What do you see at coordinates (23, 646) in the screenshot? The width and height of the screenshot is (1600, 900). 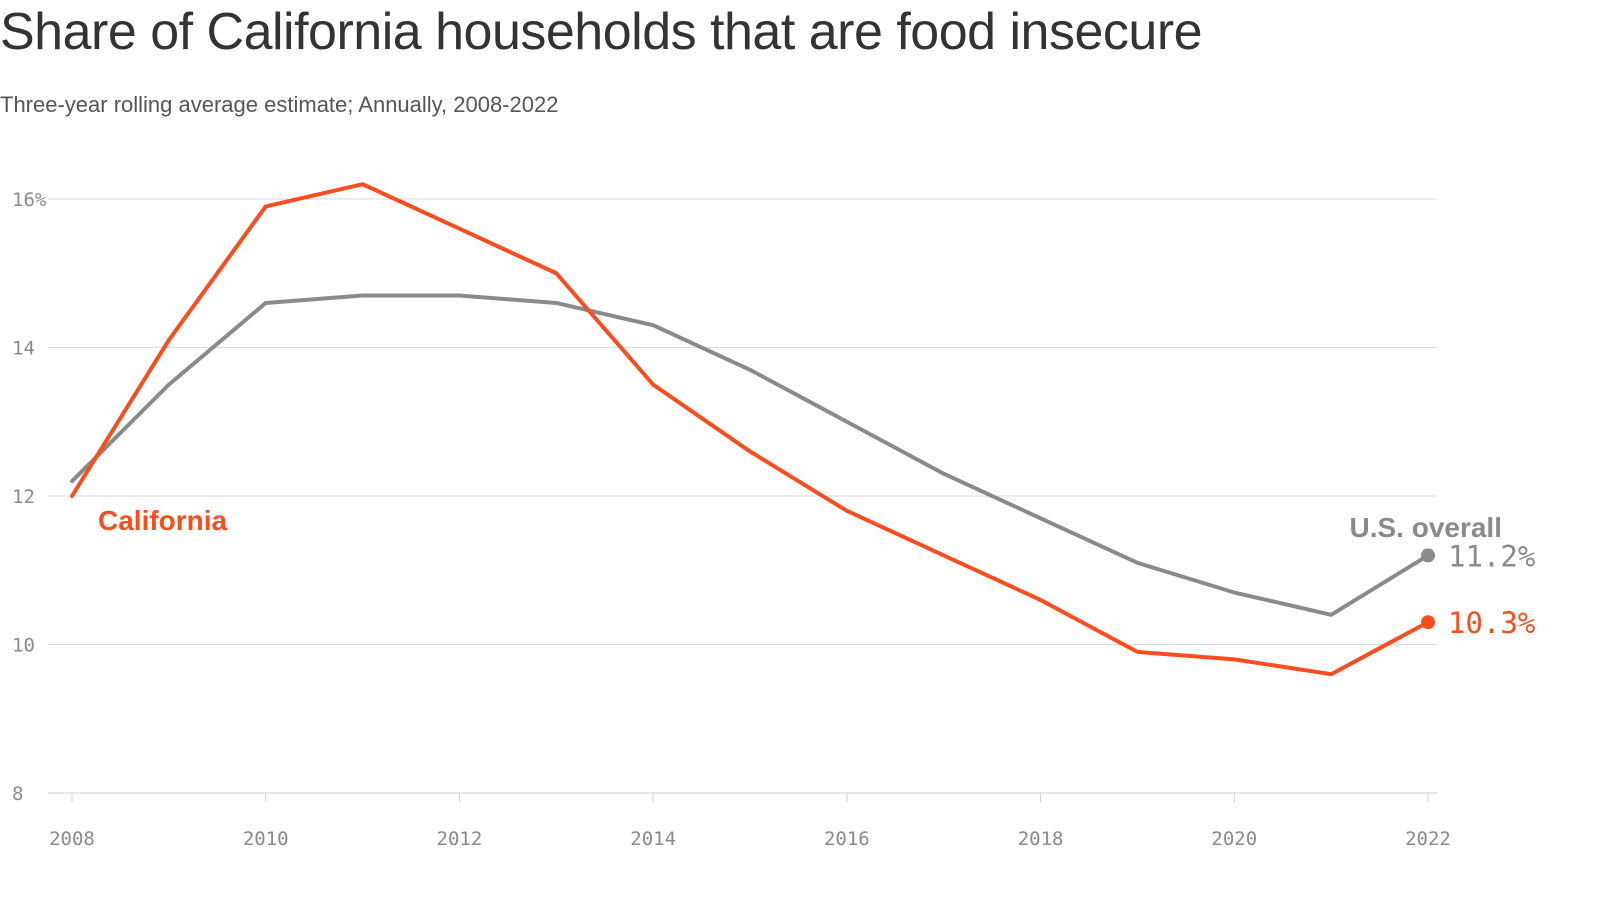 I see `y-tick-label: 10` at bounding box center [23, 646].